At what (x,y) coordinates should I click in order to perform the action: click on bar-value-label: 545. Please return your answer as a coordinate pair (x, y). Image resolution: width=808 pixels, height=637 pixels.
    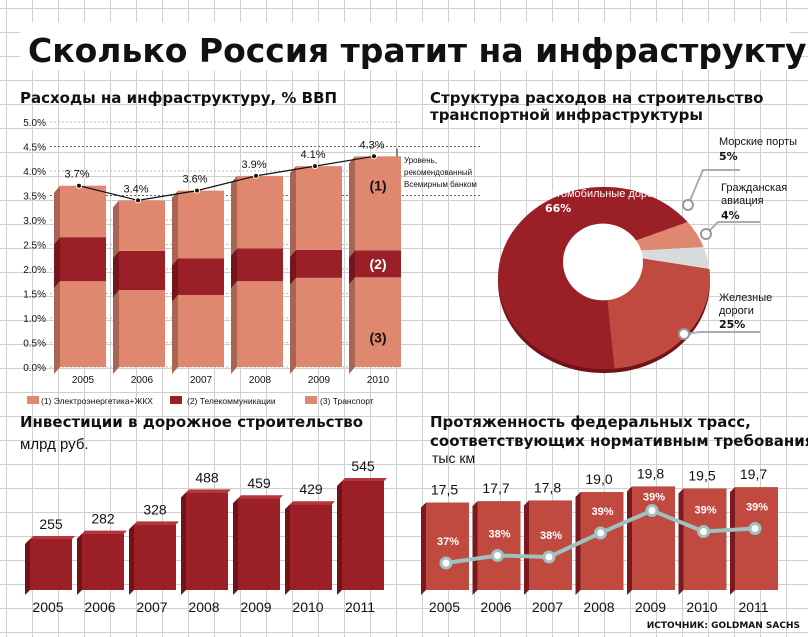
    Looking at the image, I should click on (363, 466).